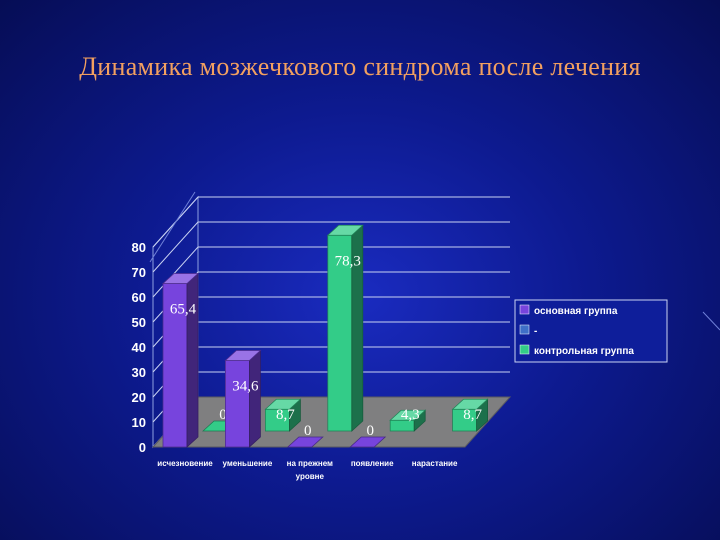 This screenshot has width=720, height=540. What do you see at coordinates (139, 247) in the screenshot?
I see `y-tick-label: 80` at bounding box center [139, 247].